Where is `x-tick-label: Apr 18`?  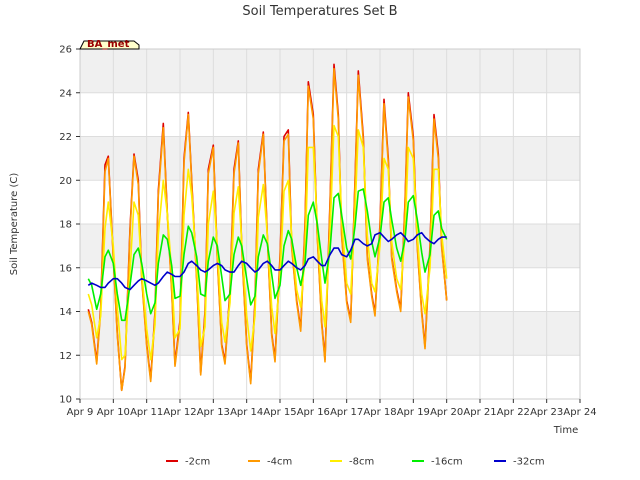
x-tick-label: Apr 18 is located at coordinates (379, 412).